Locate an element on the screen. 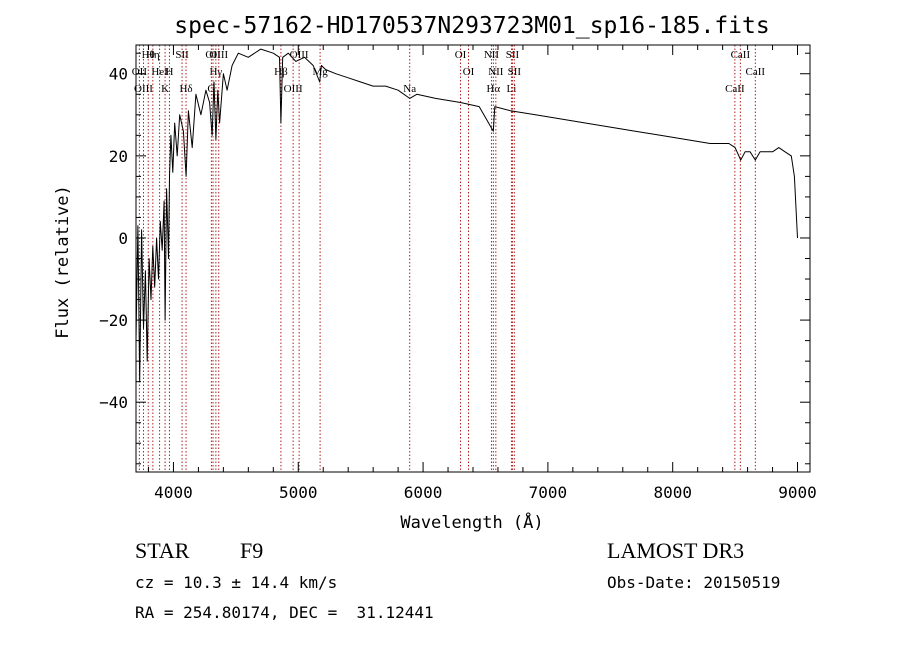 The width and height of the screenshot is (900, 649). line-label-24: SII is located at coordinates (513, 55).